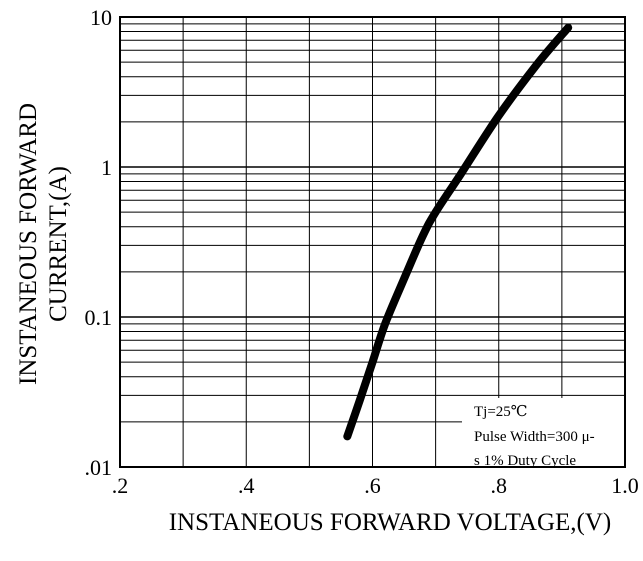  What do you see at coordinates (499, 485) in the screenshot?
I see `x-tick-label: .8` at bounding box center [499, 485].